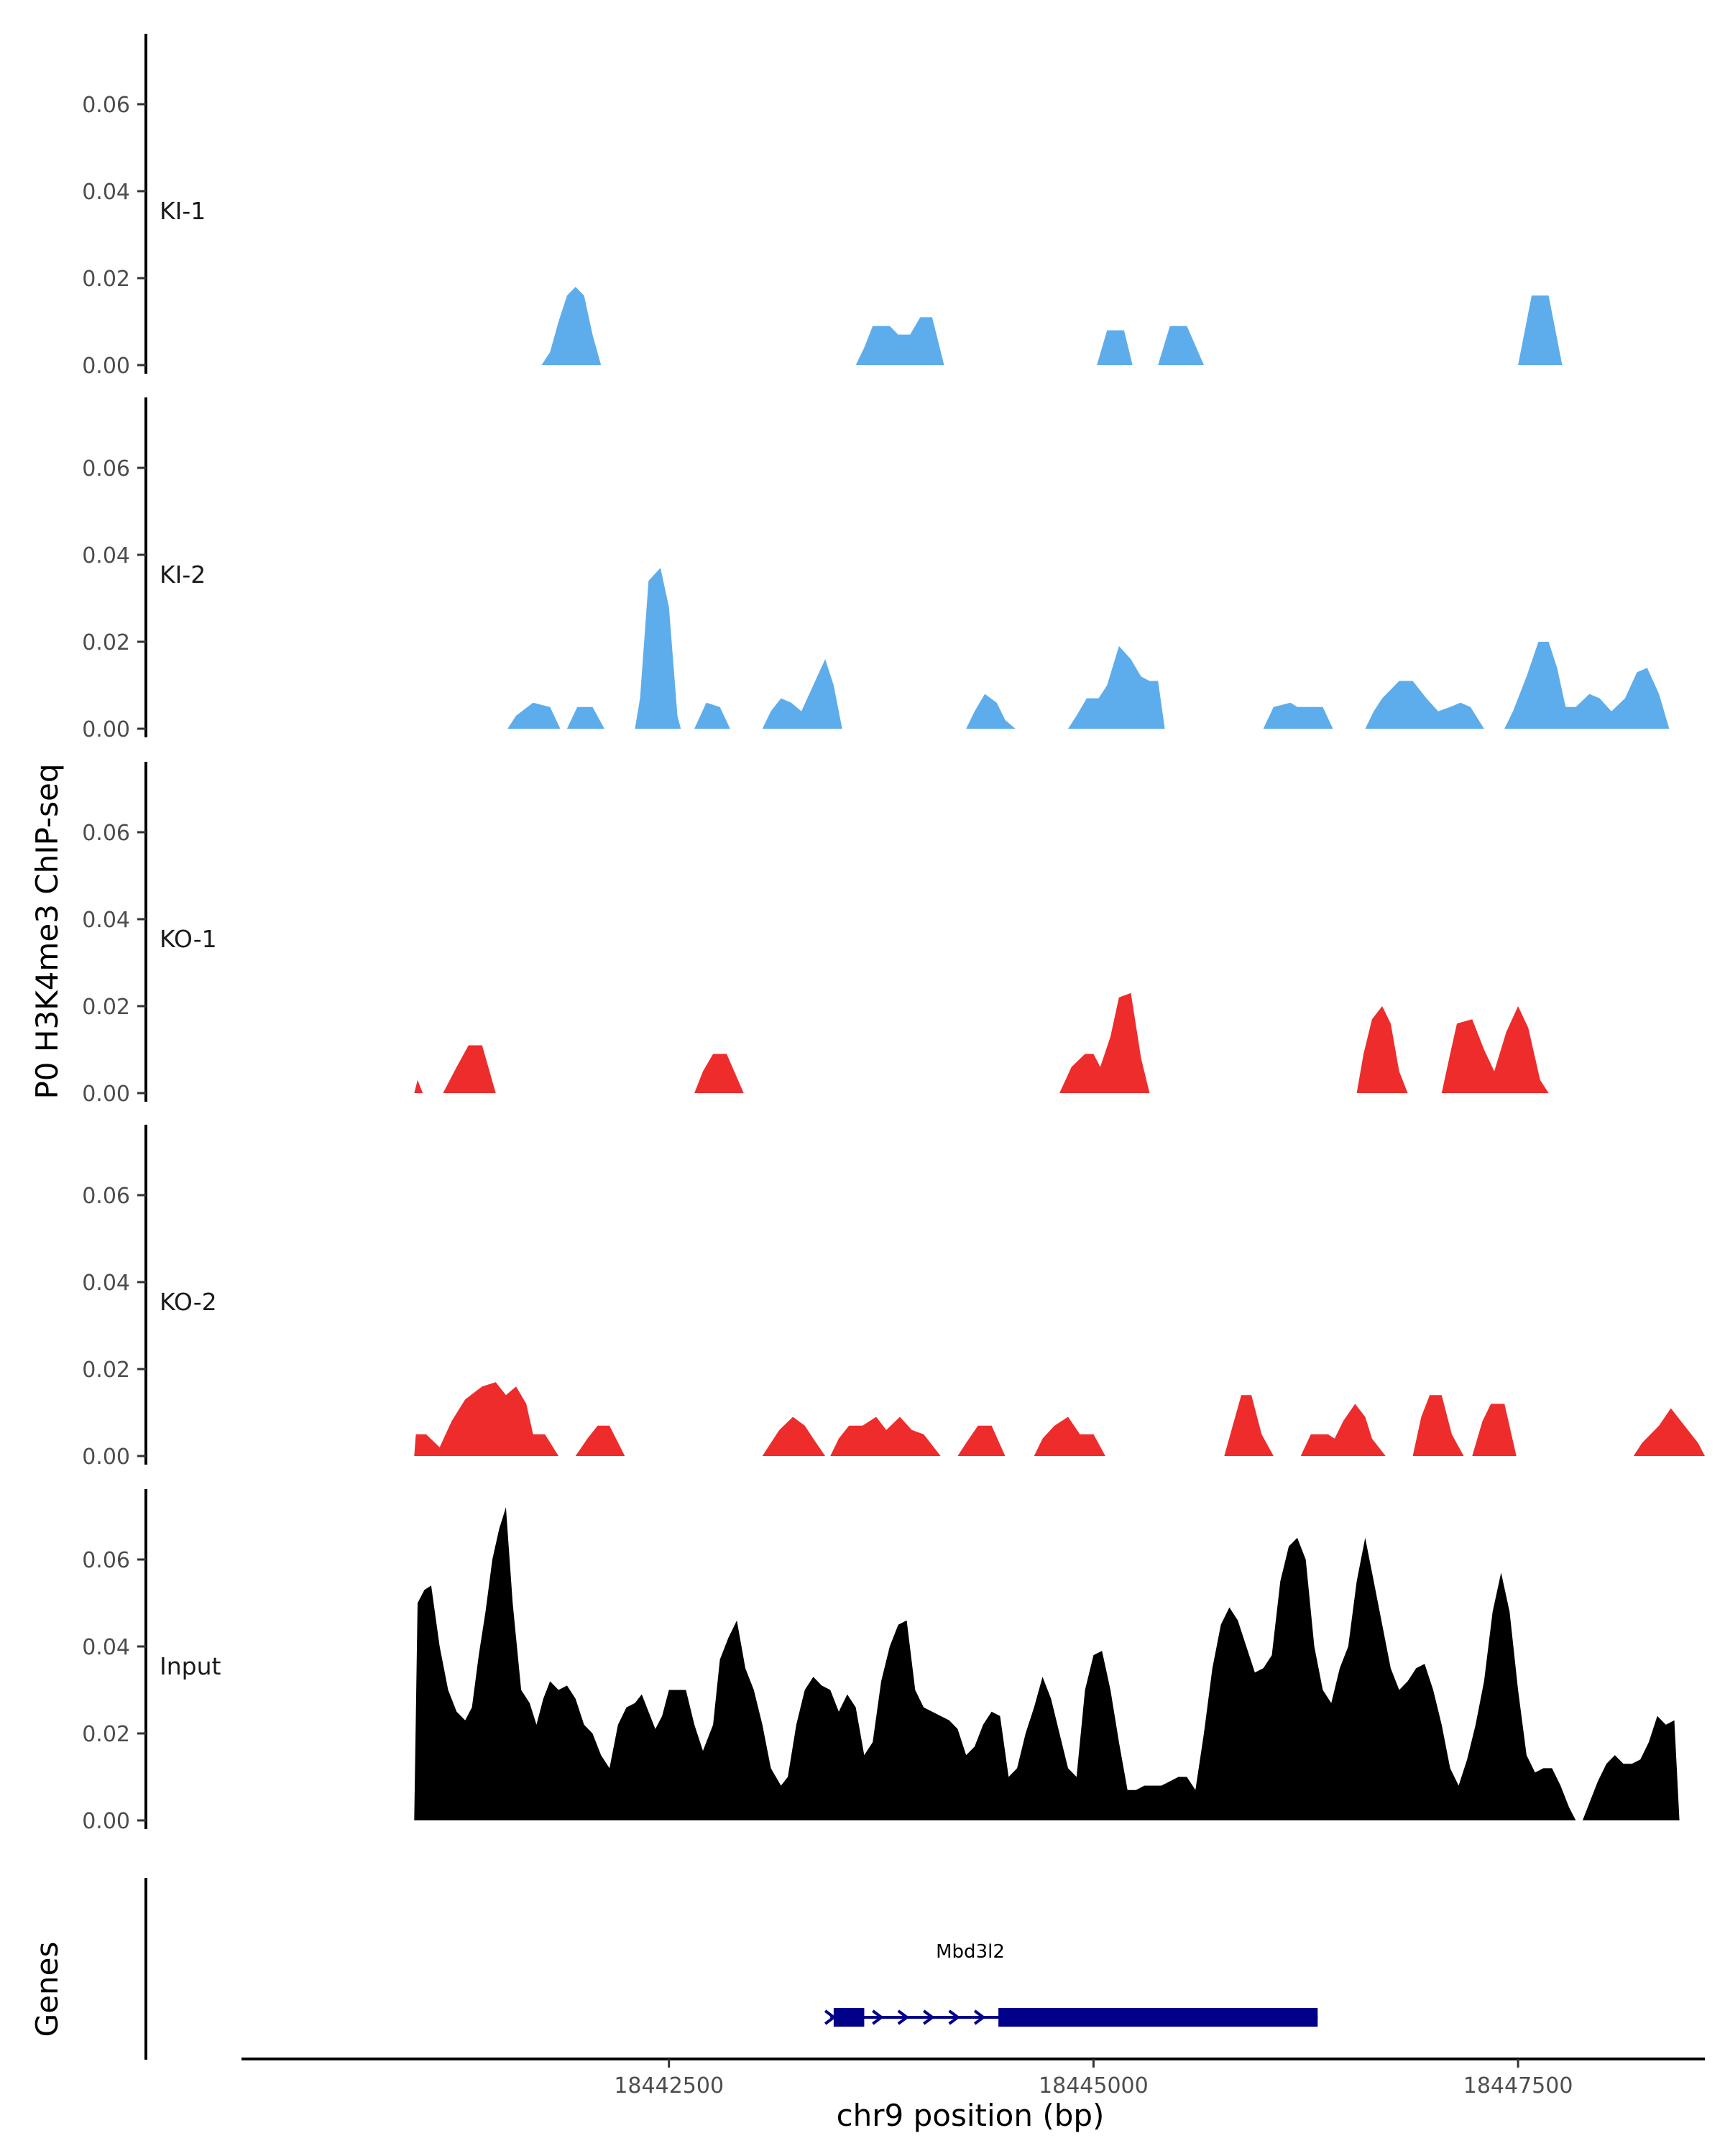 The image size is (1725, 2156). Describe the element at coordinates (970, 1952) in the screenshot. I see `gene-name-label: Mbd3l2` at that location.